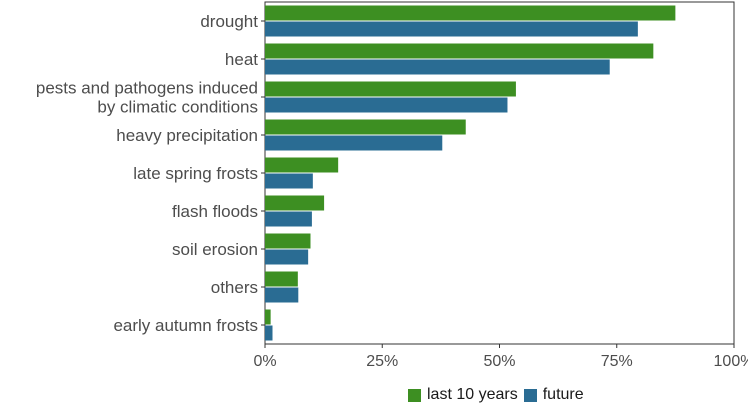 The height and width of the screenshot is (420, 748). I want to click on legend-item-series-2: future, so click(553, 395).